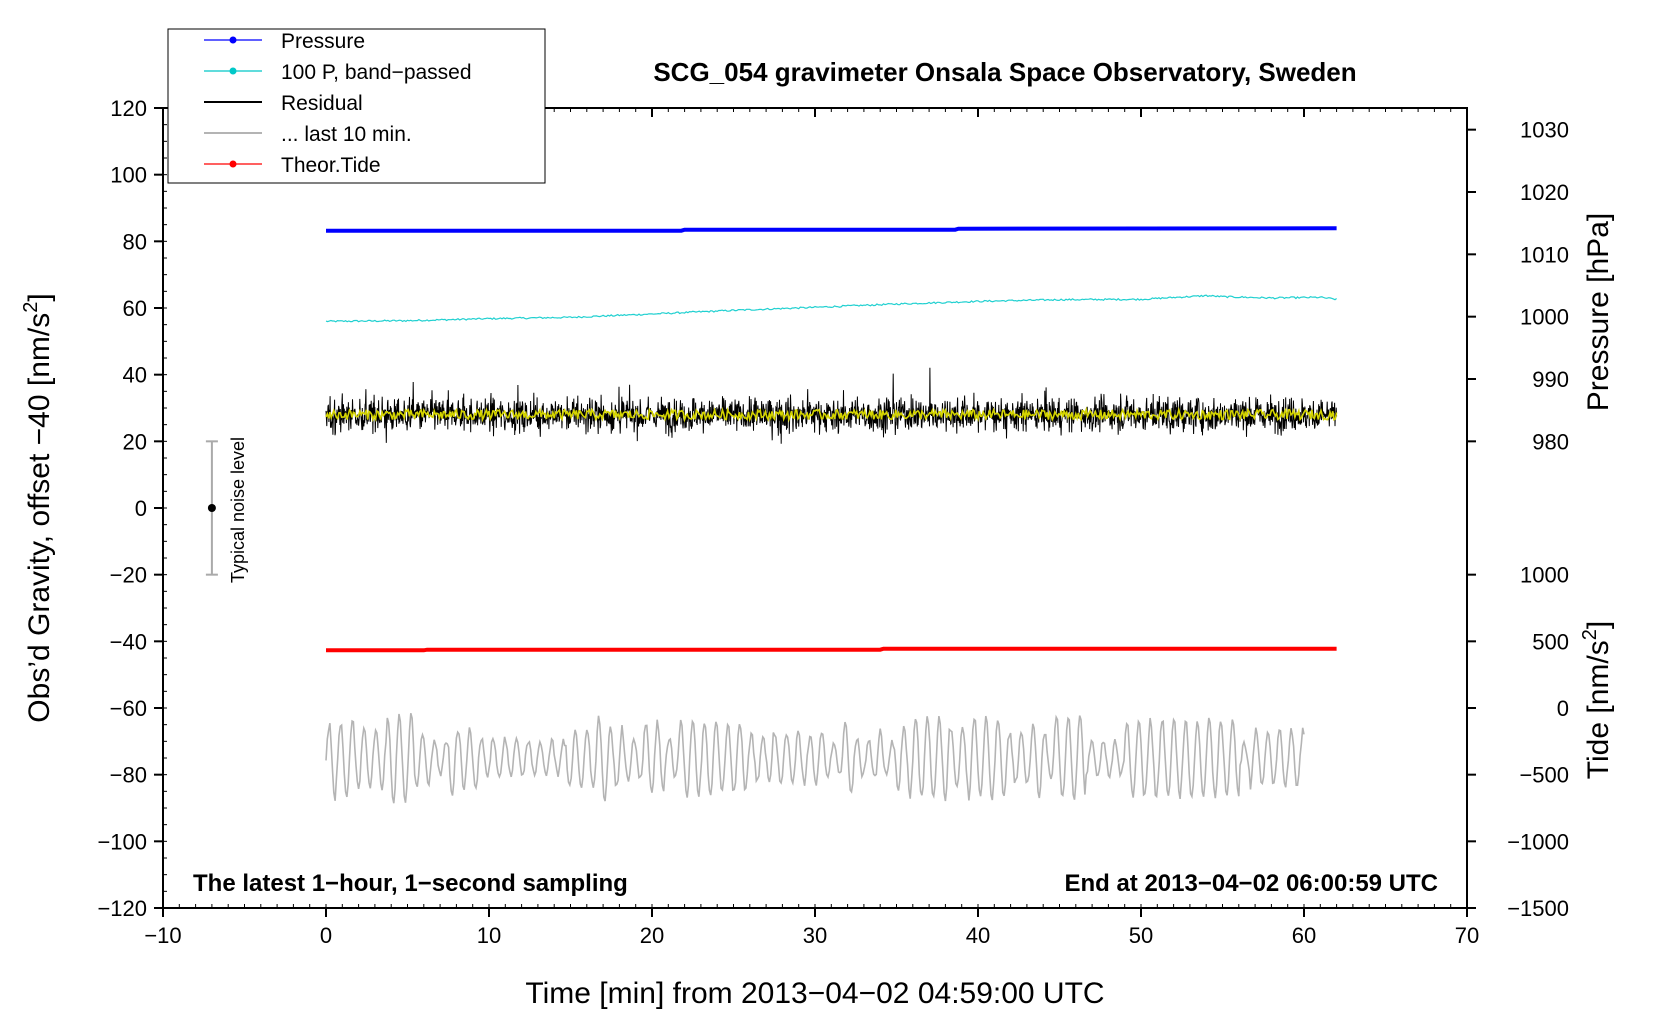  What do you see at coordinates (39, 518) in the screenshot?
I see `y-left-main: Obs’d Gravity, offset −40 [nm/s` at bounding box center [39, 518].